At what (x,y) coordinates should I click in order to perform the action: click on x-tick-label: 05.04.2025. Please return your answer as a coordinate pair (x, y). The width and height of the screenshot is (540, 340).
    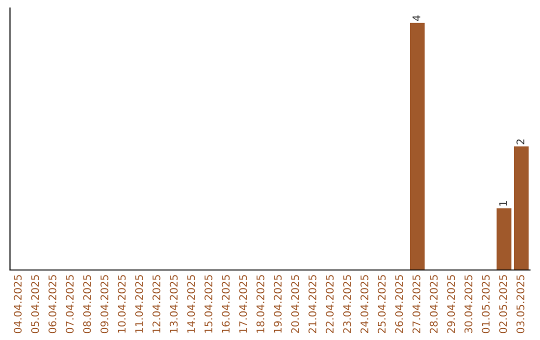
    Looking at the image, I should click on (35, 304).